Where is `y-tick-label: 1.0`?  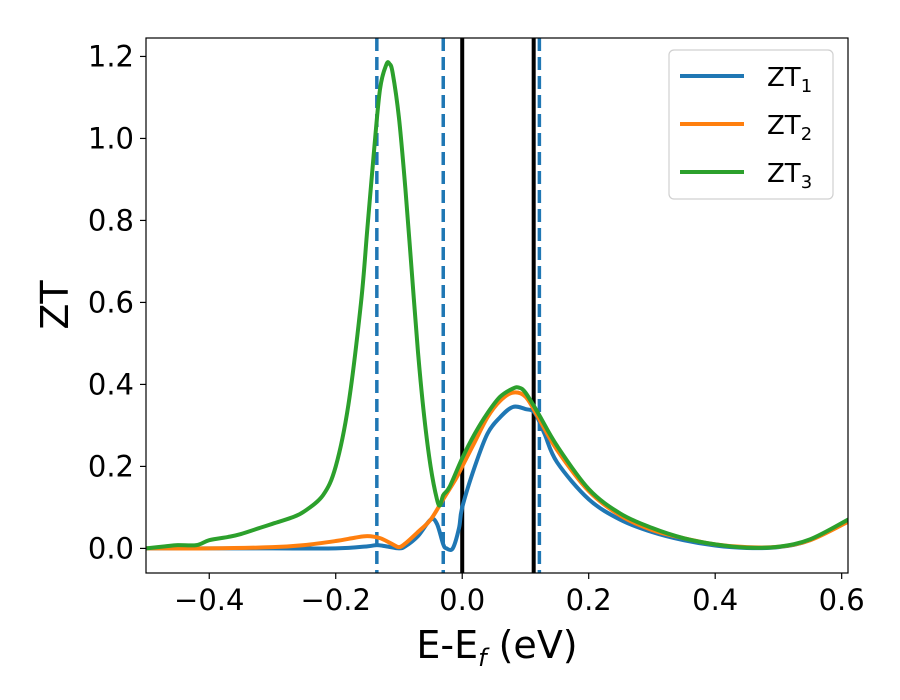
y-tick-label: 1.0 is located at coordinates (111, 138).